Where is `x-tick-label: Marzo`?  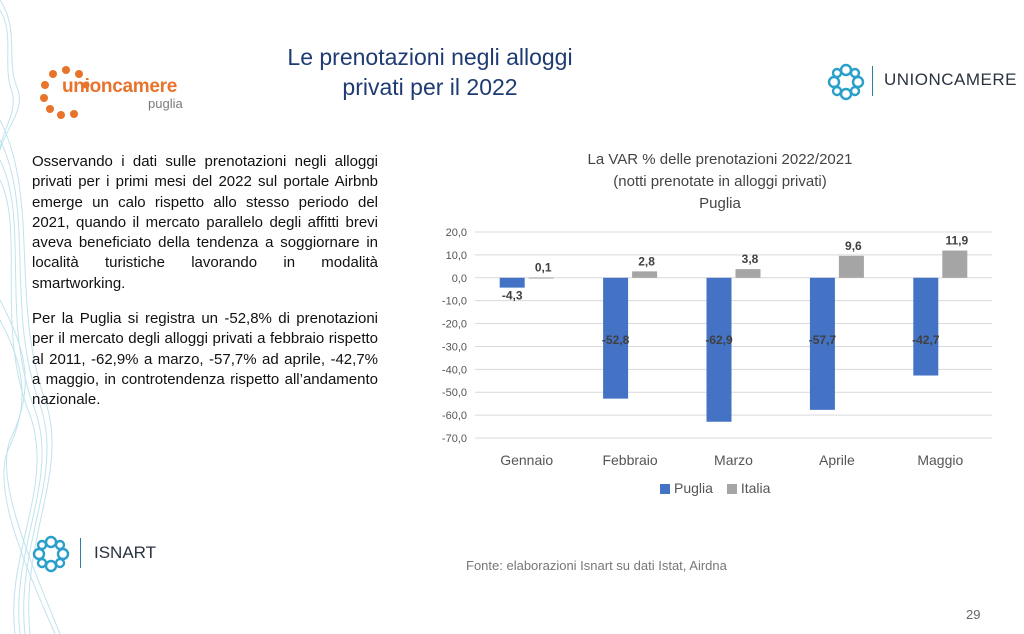 x-tick-label: Marzo is located at coordinates (733, 460).